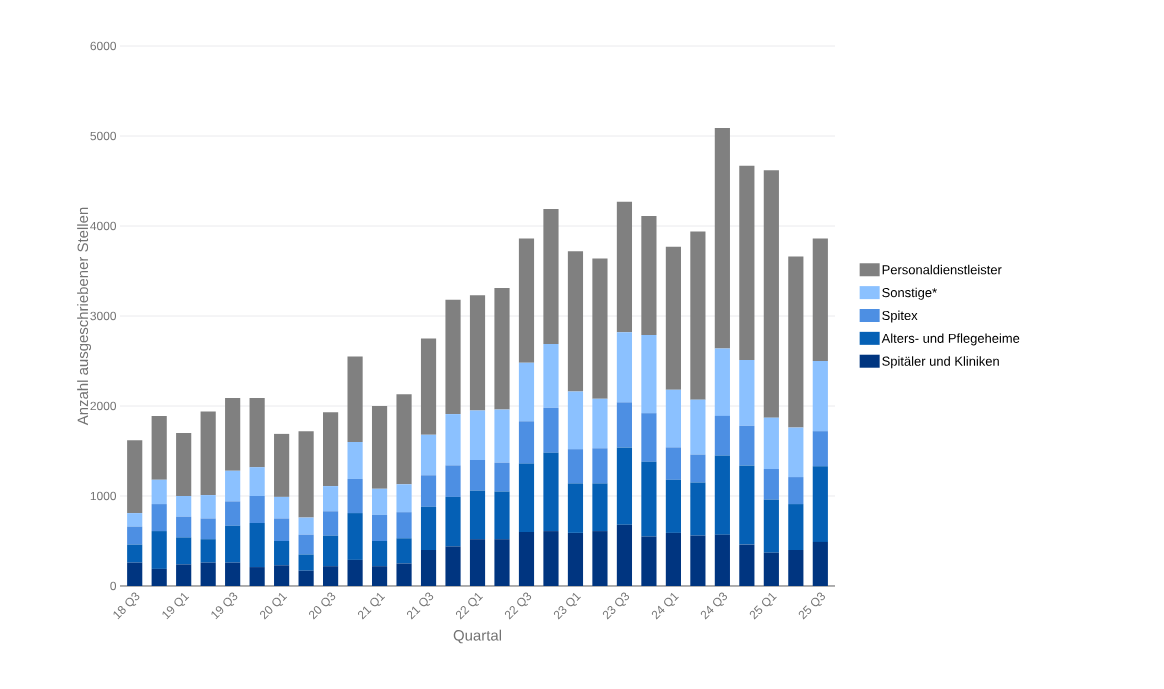 This screenshot has width=1164, height=689. Describe the element at coordinates (950, 339) in the screenshot. I see `legend-label: Alters- und Pflegeheime` at that location.